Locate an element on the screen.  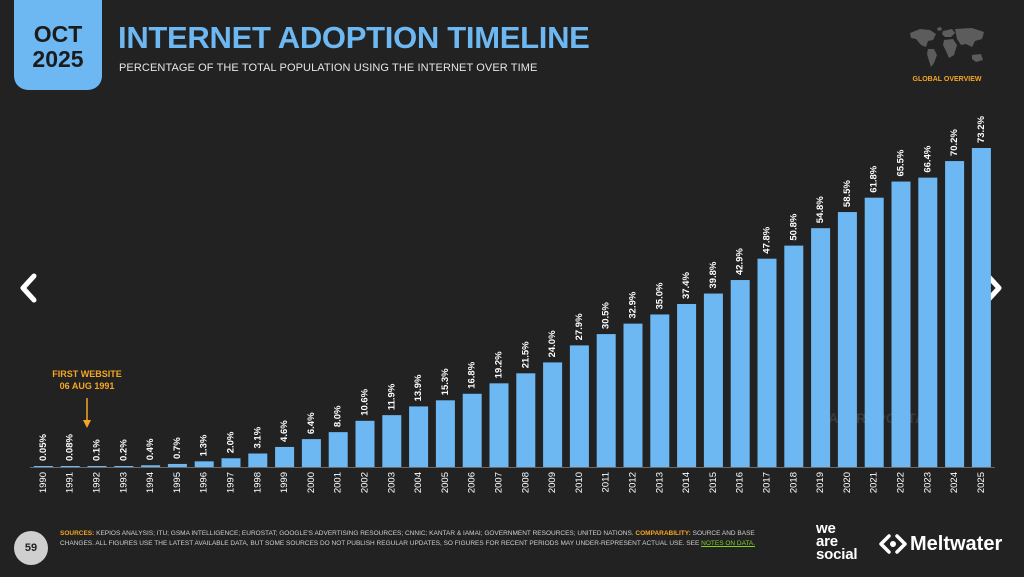
x-tick-label-2025: 2025 is located at coordinates (981, 482).